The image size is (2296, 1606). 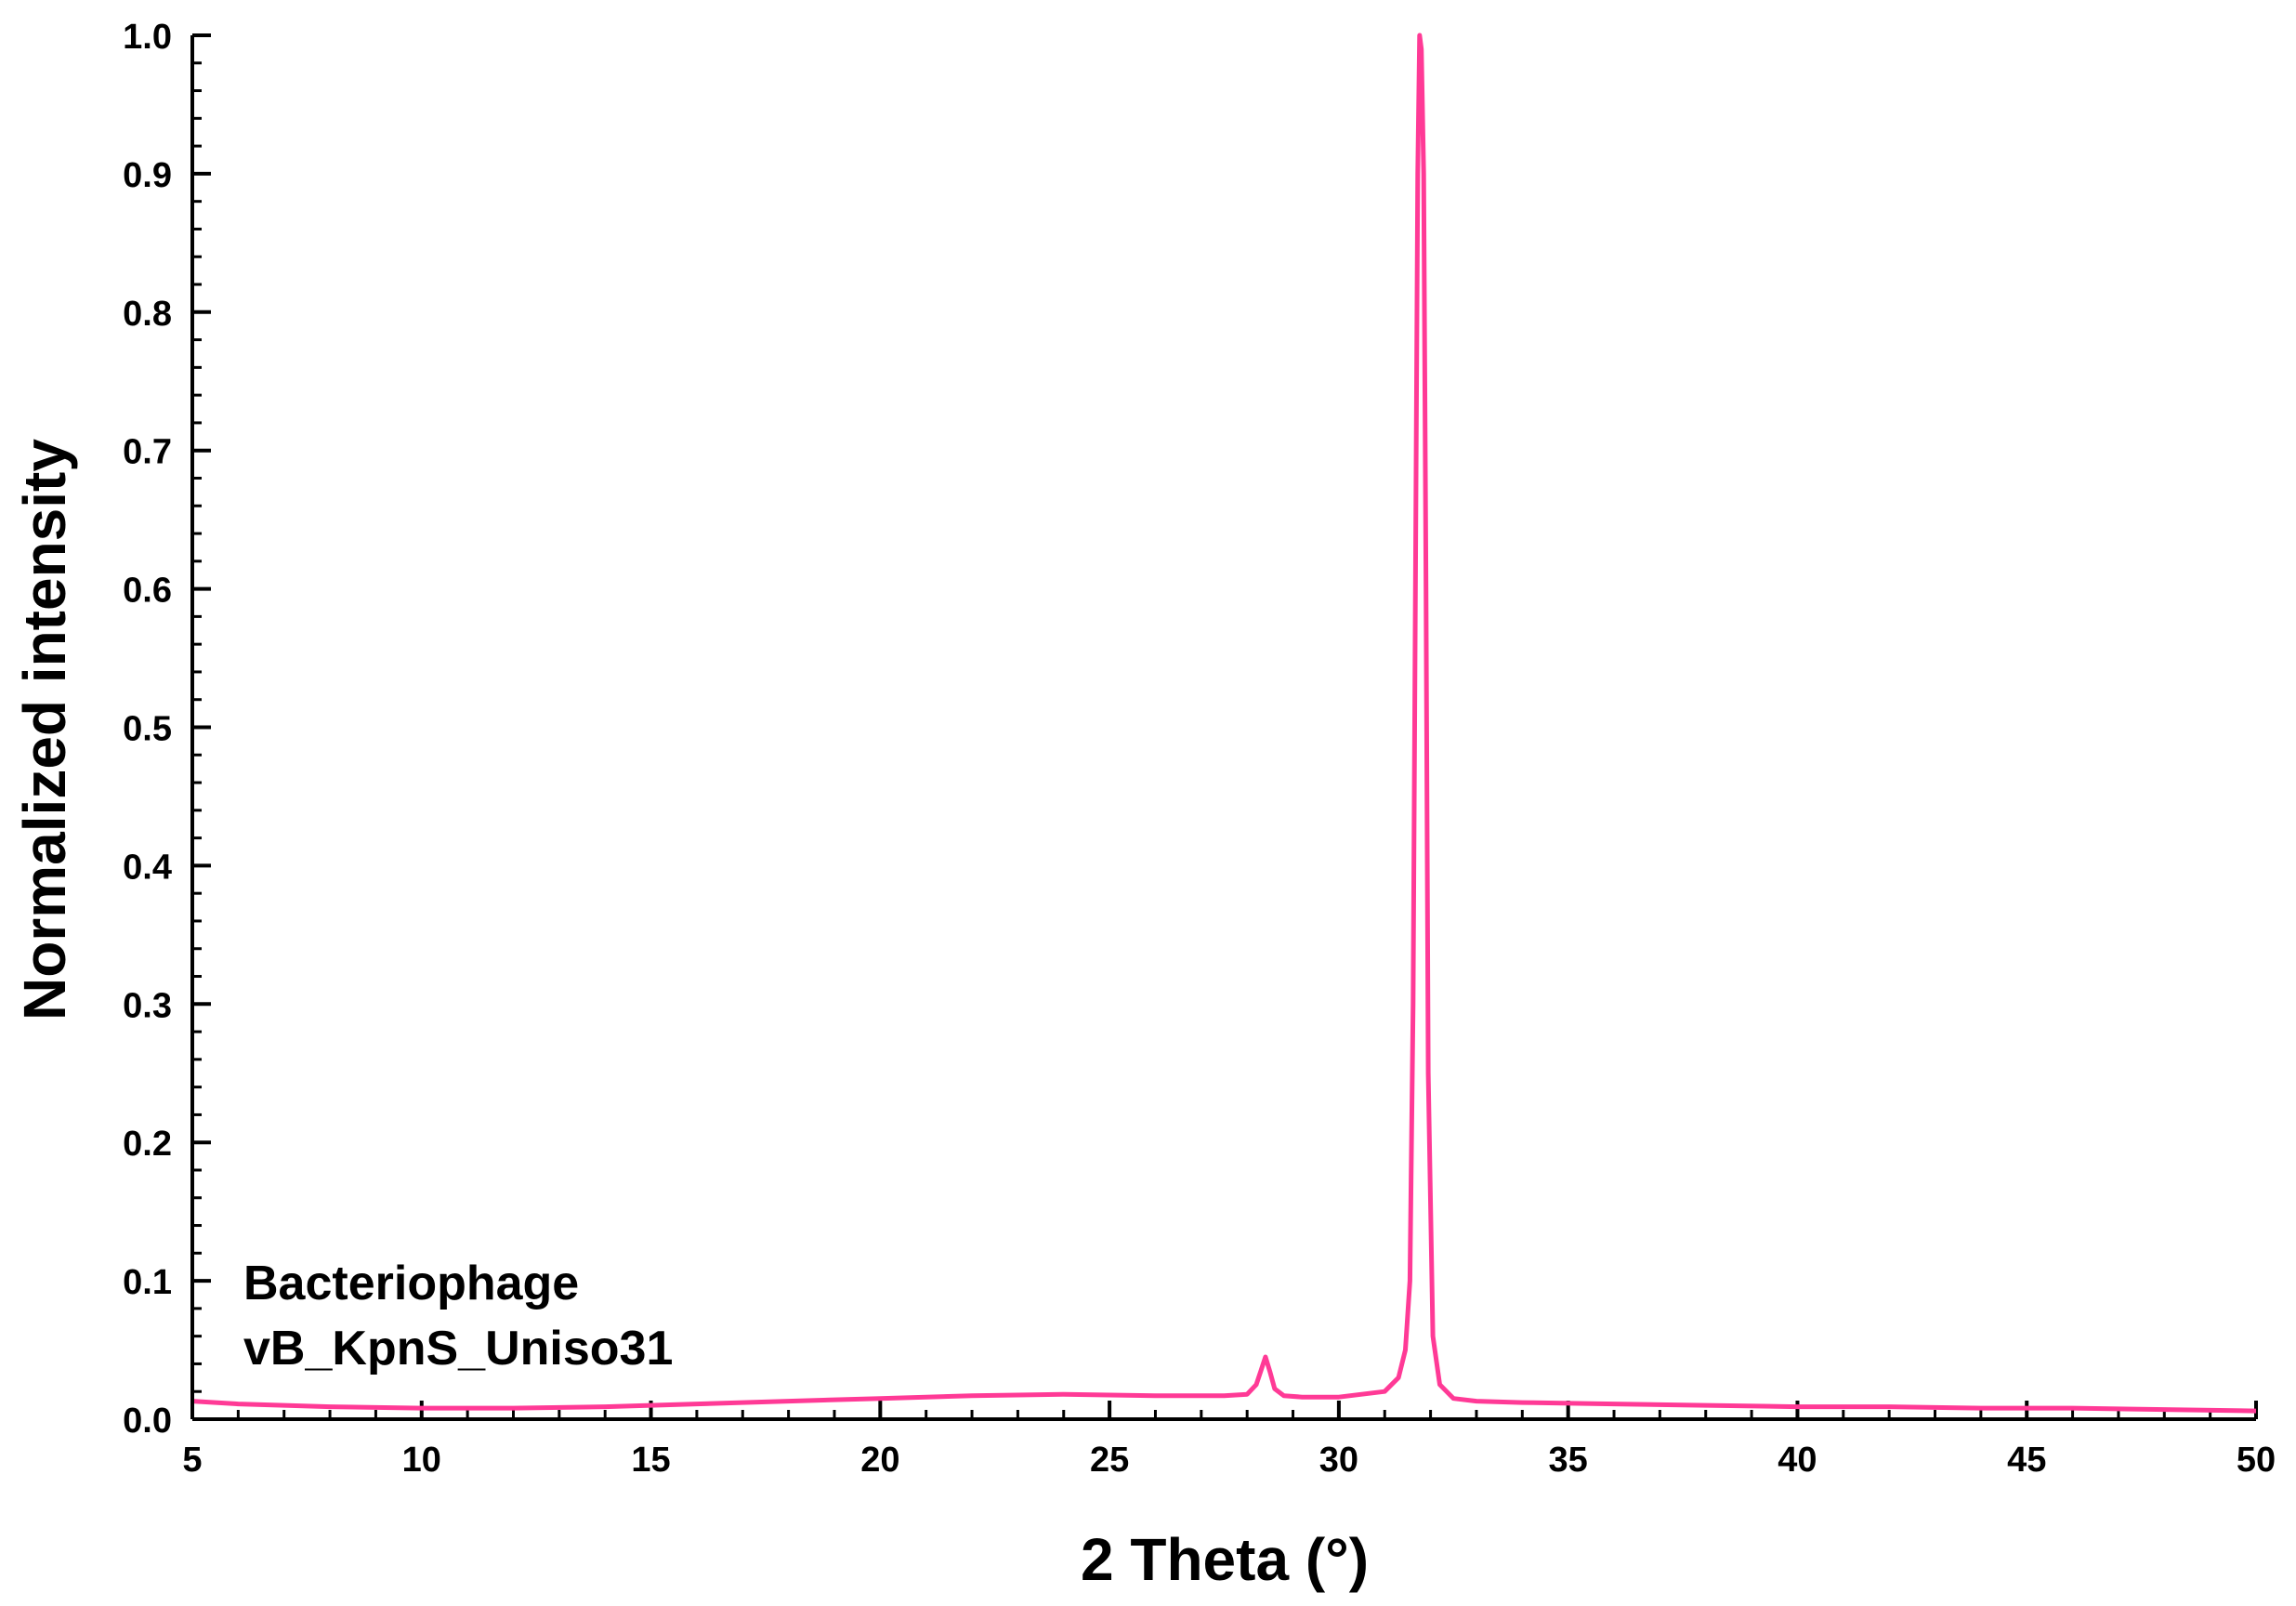 I want to click on y-axis-title: Normalized intensity, so click(x=44, y=729).